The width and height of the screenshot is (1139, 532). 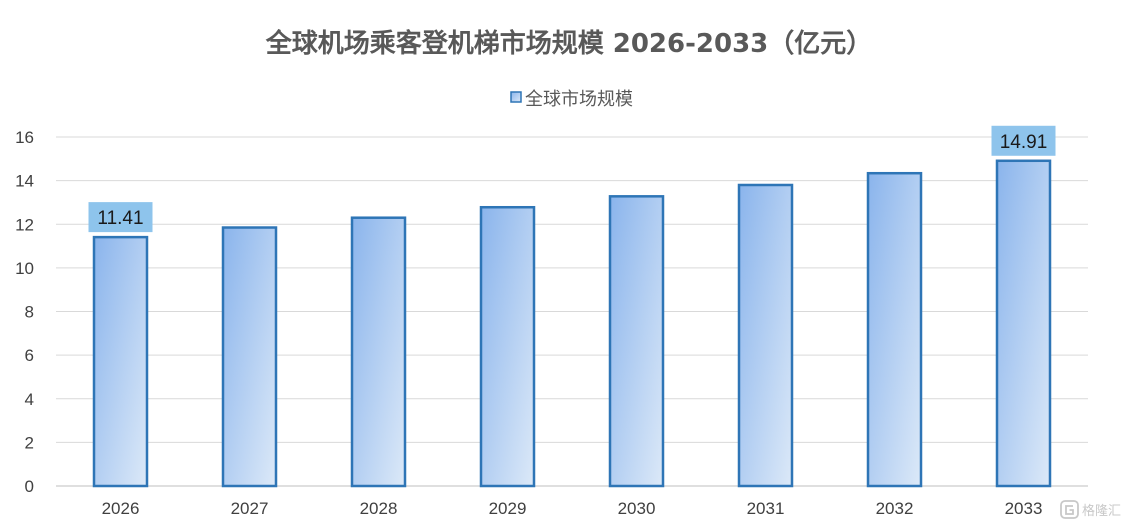 I want to click on y-tick-label: 2, so click(x=29, y=442).